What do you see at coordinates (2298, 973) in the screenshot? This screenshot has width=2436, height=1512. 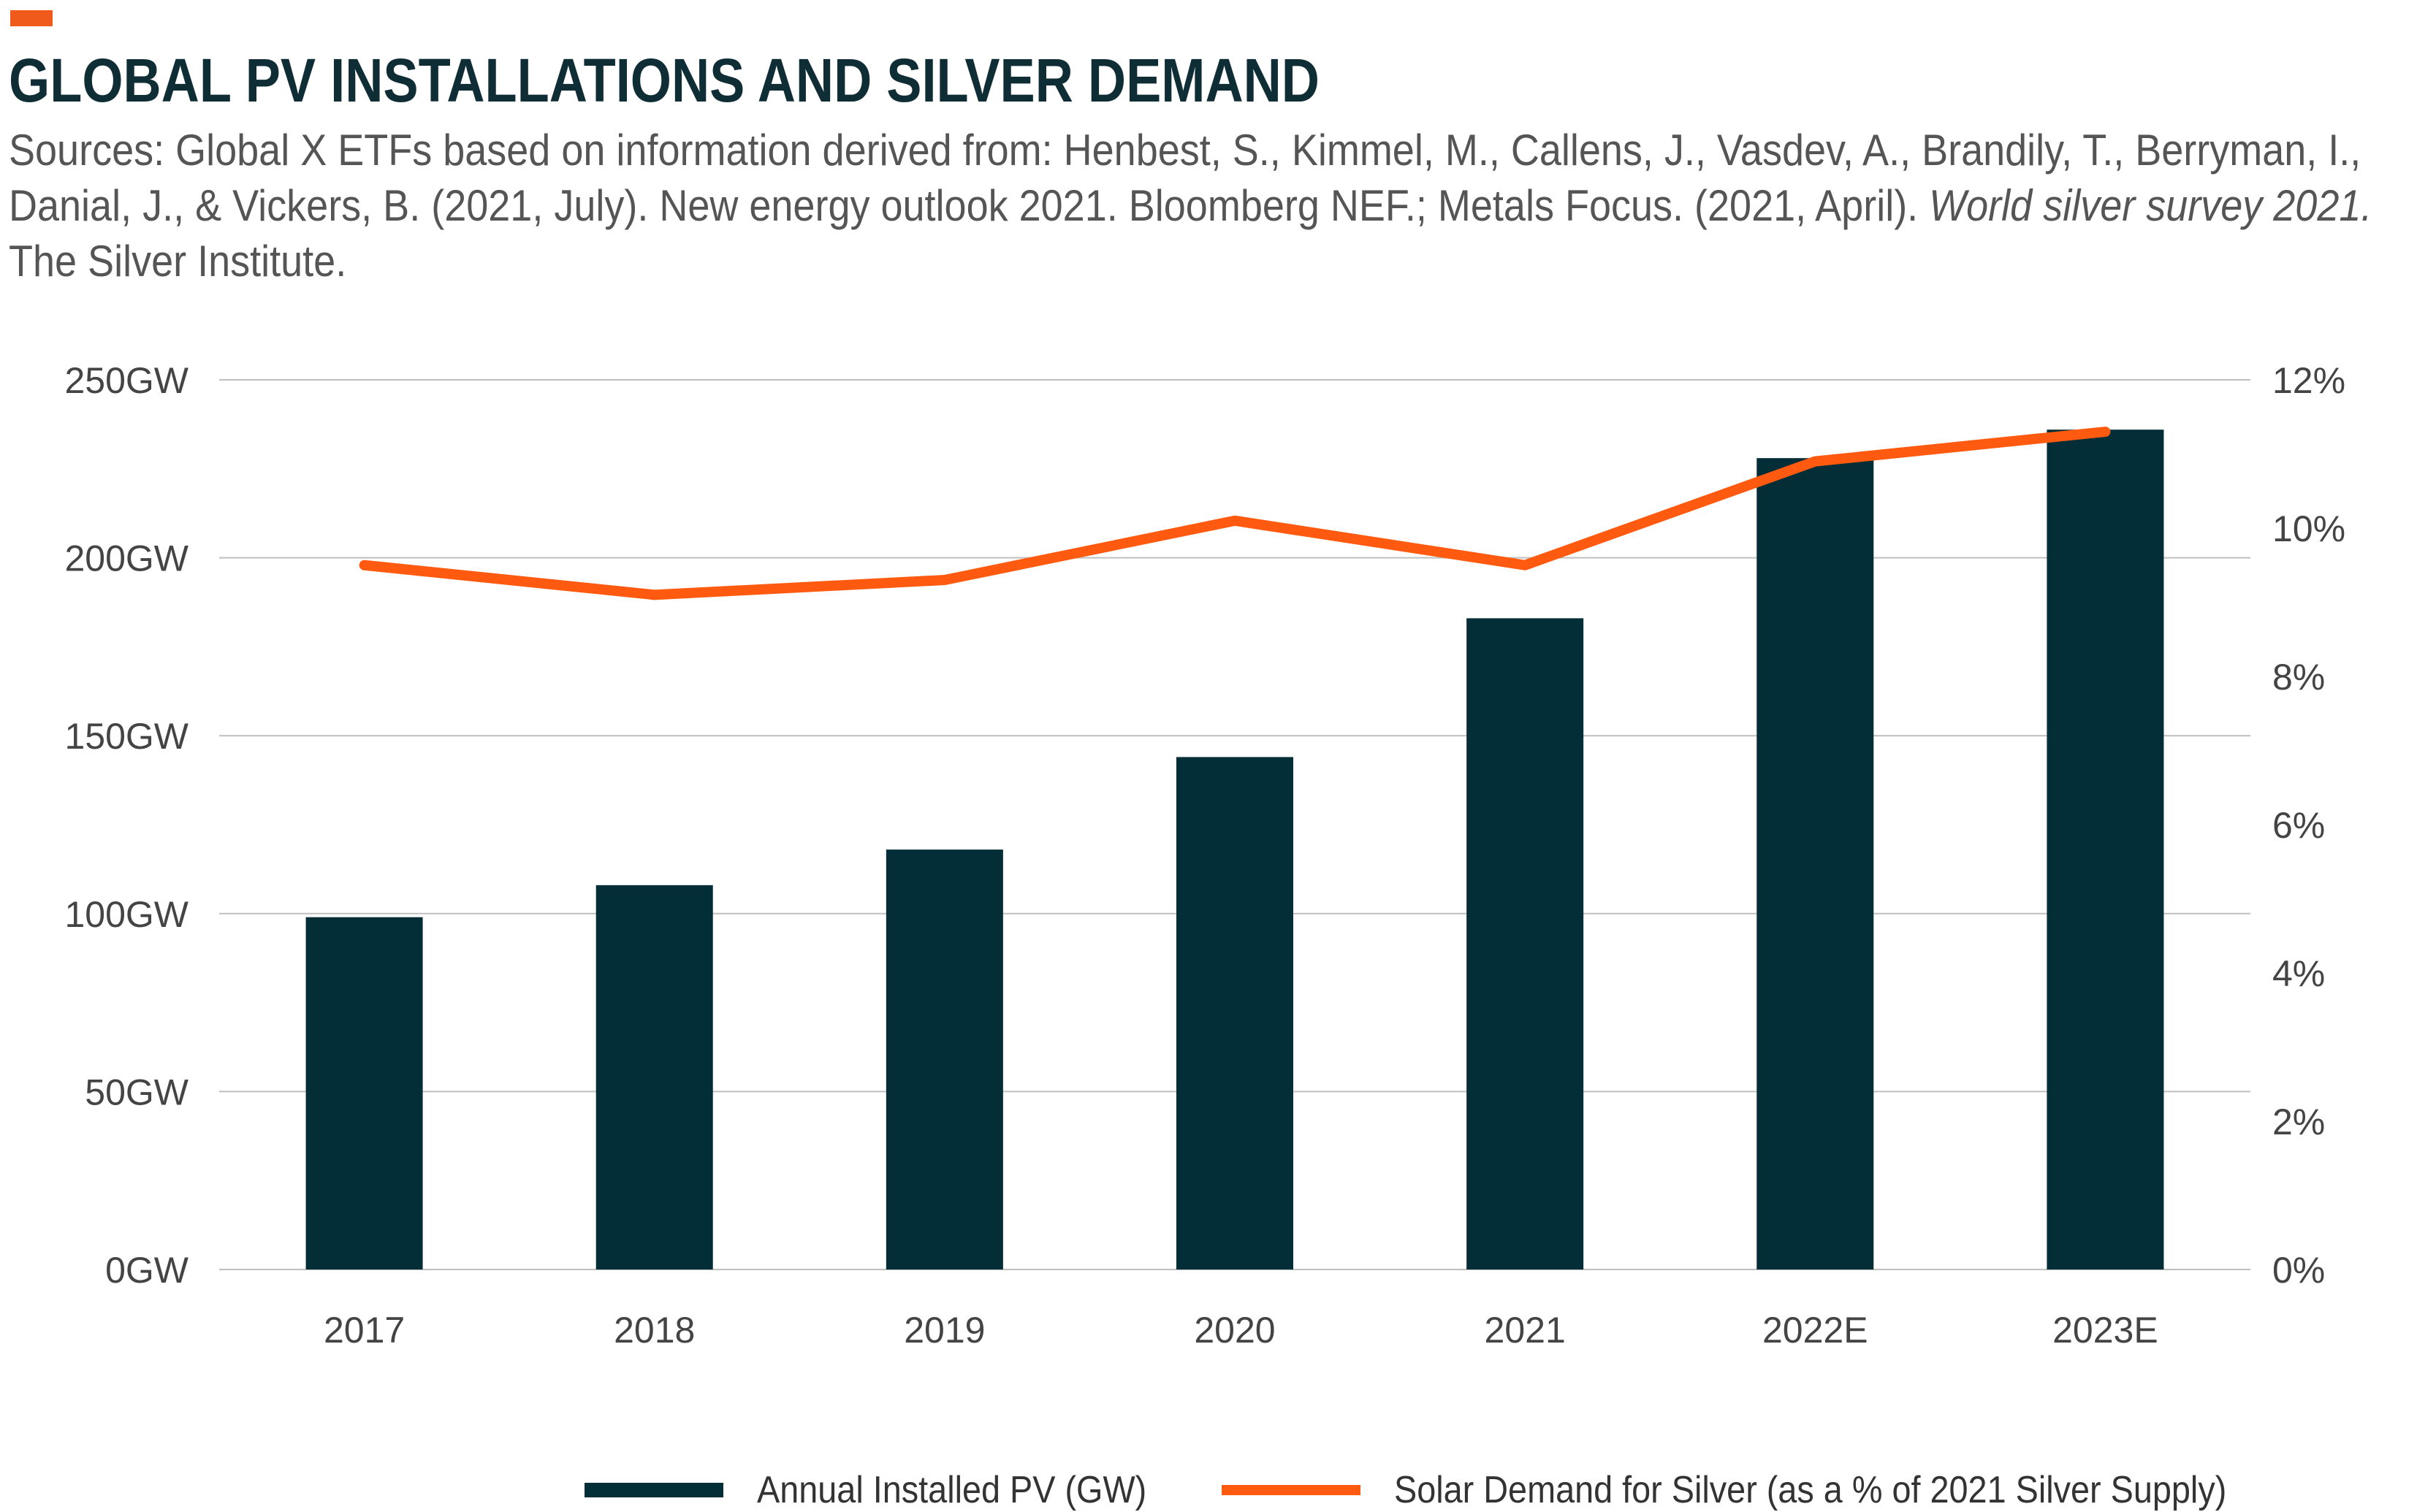 I see `right-axis-tick-label: 4%` at bounding box center [2298, 973].